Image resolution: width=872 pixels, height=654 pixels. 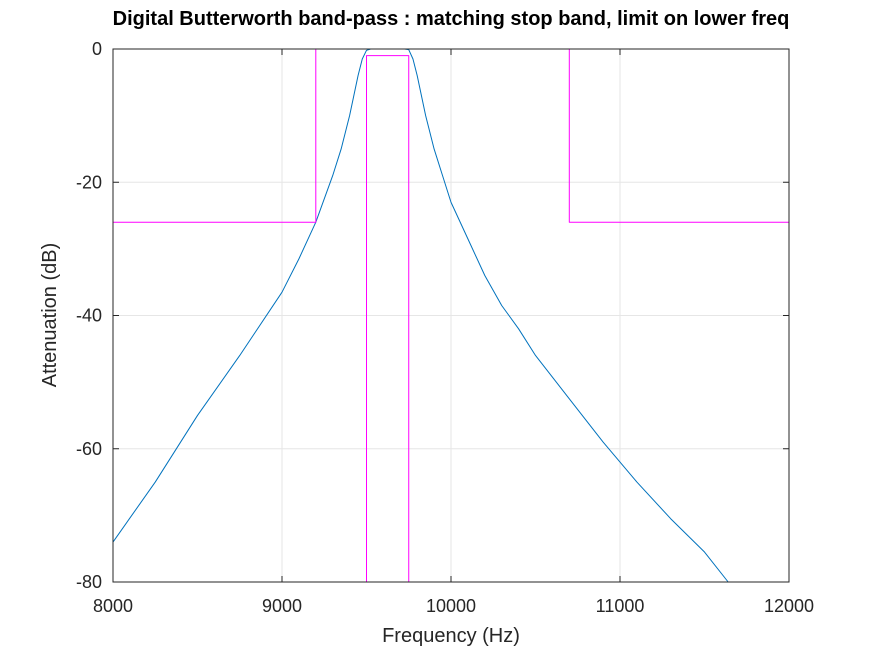 What do you see at coordinates (50, 315) in the screenshot?
I see `y-axis-label: Attenuation (dB)` at bounding box center [50, 315].